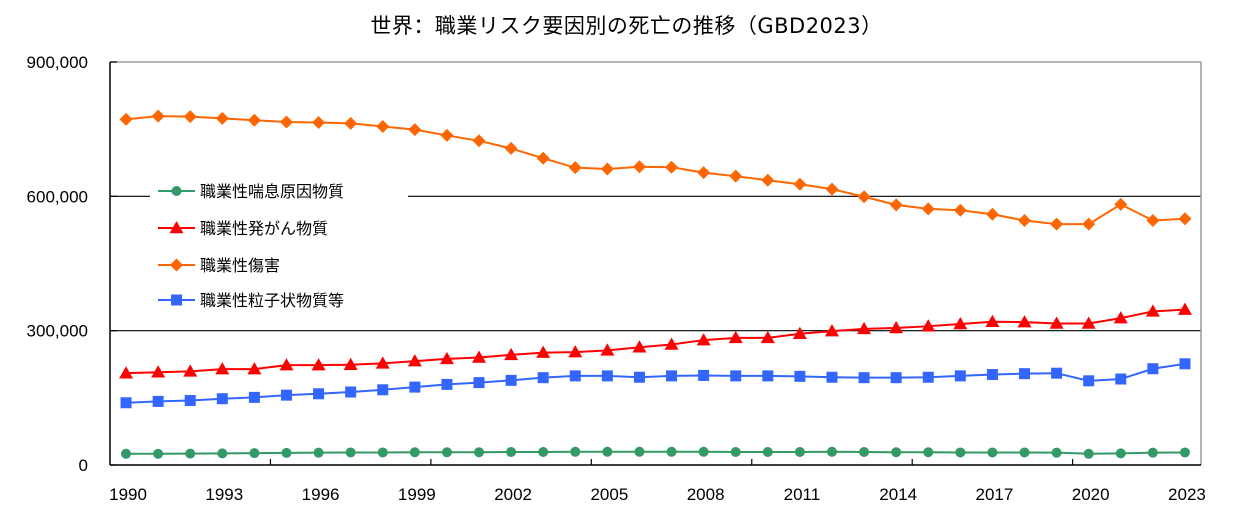 The width and height of the screenshot is (1253, 522). What do you see at coordinates (513, 494) in the screenshot?
I see `x-tick-label: 2002` at bounding box center [513, 494].